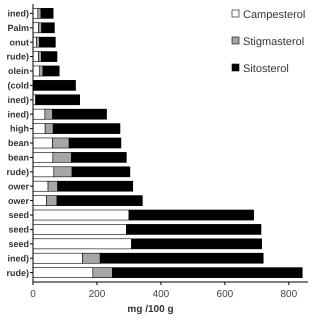 This screenshot has height=320, width=320. What do you see at coordinates (19, 42) in the screenshot?
I see `y-tick-label: onut` at bounding box center [19, 42].